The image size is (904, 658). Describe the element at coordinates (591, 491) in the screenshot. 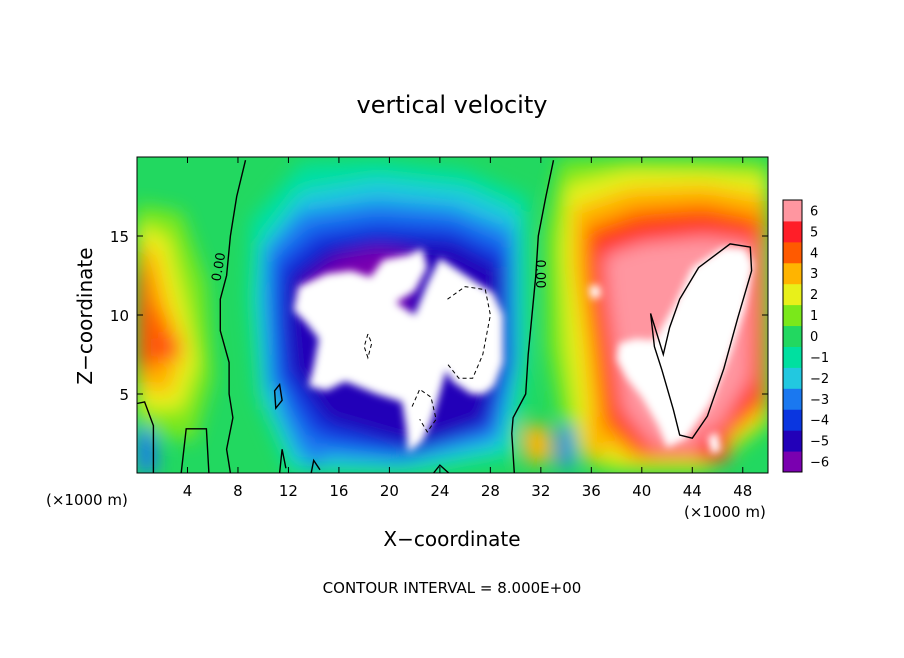

I see `x-tick-label-8: 36` at that location.